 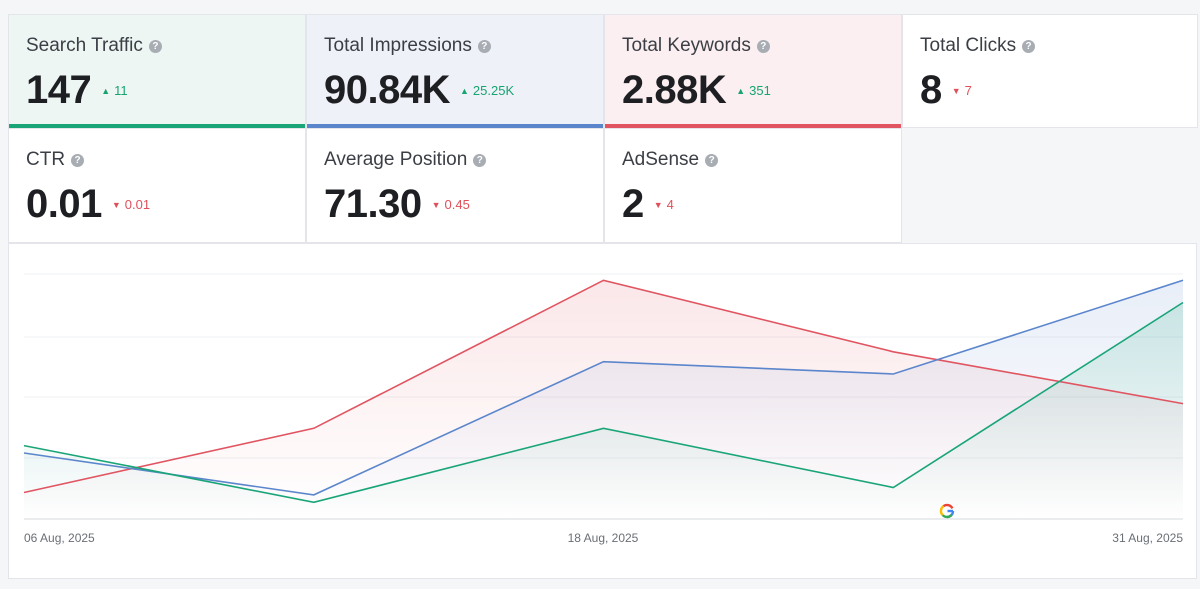 I want to click on metric-delta: ▼ 0.45, so click(x=450, y=204).